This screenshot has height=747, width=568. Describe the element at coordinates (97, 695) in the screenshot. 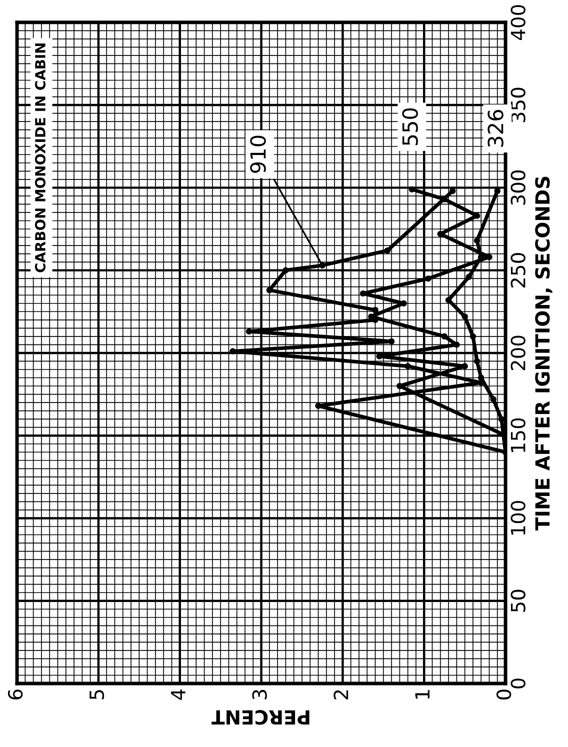

I see `x-tick-label: 5` at that location.